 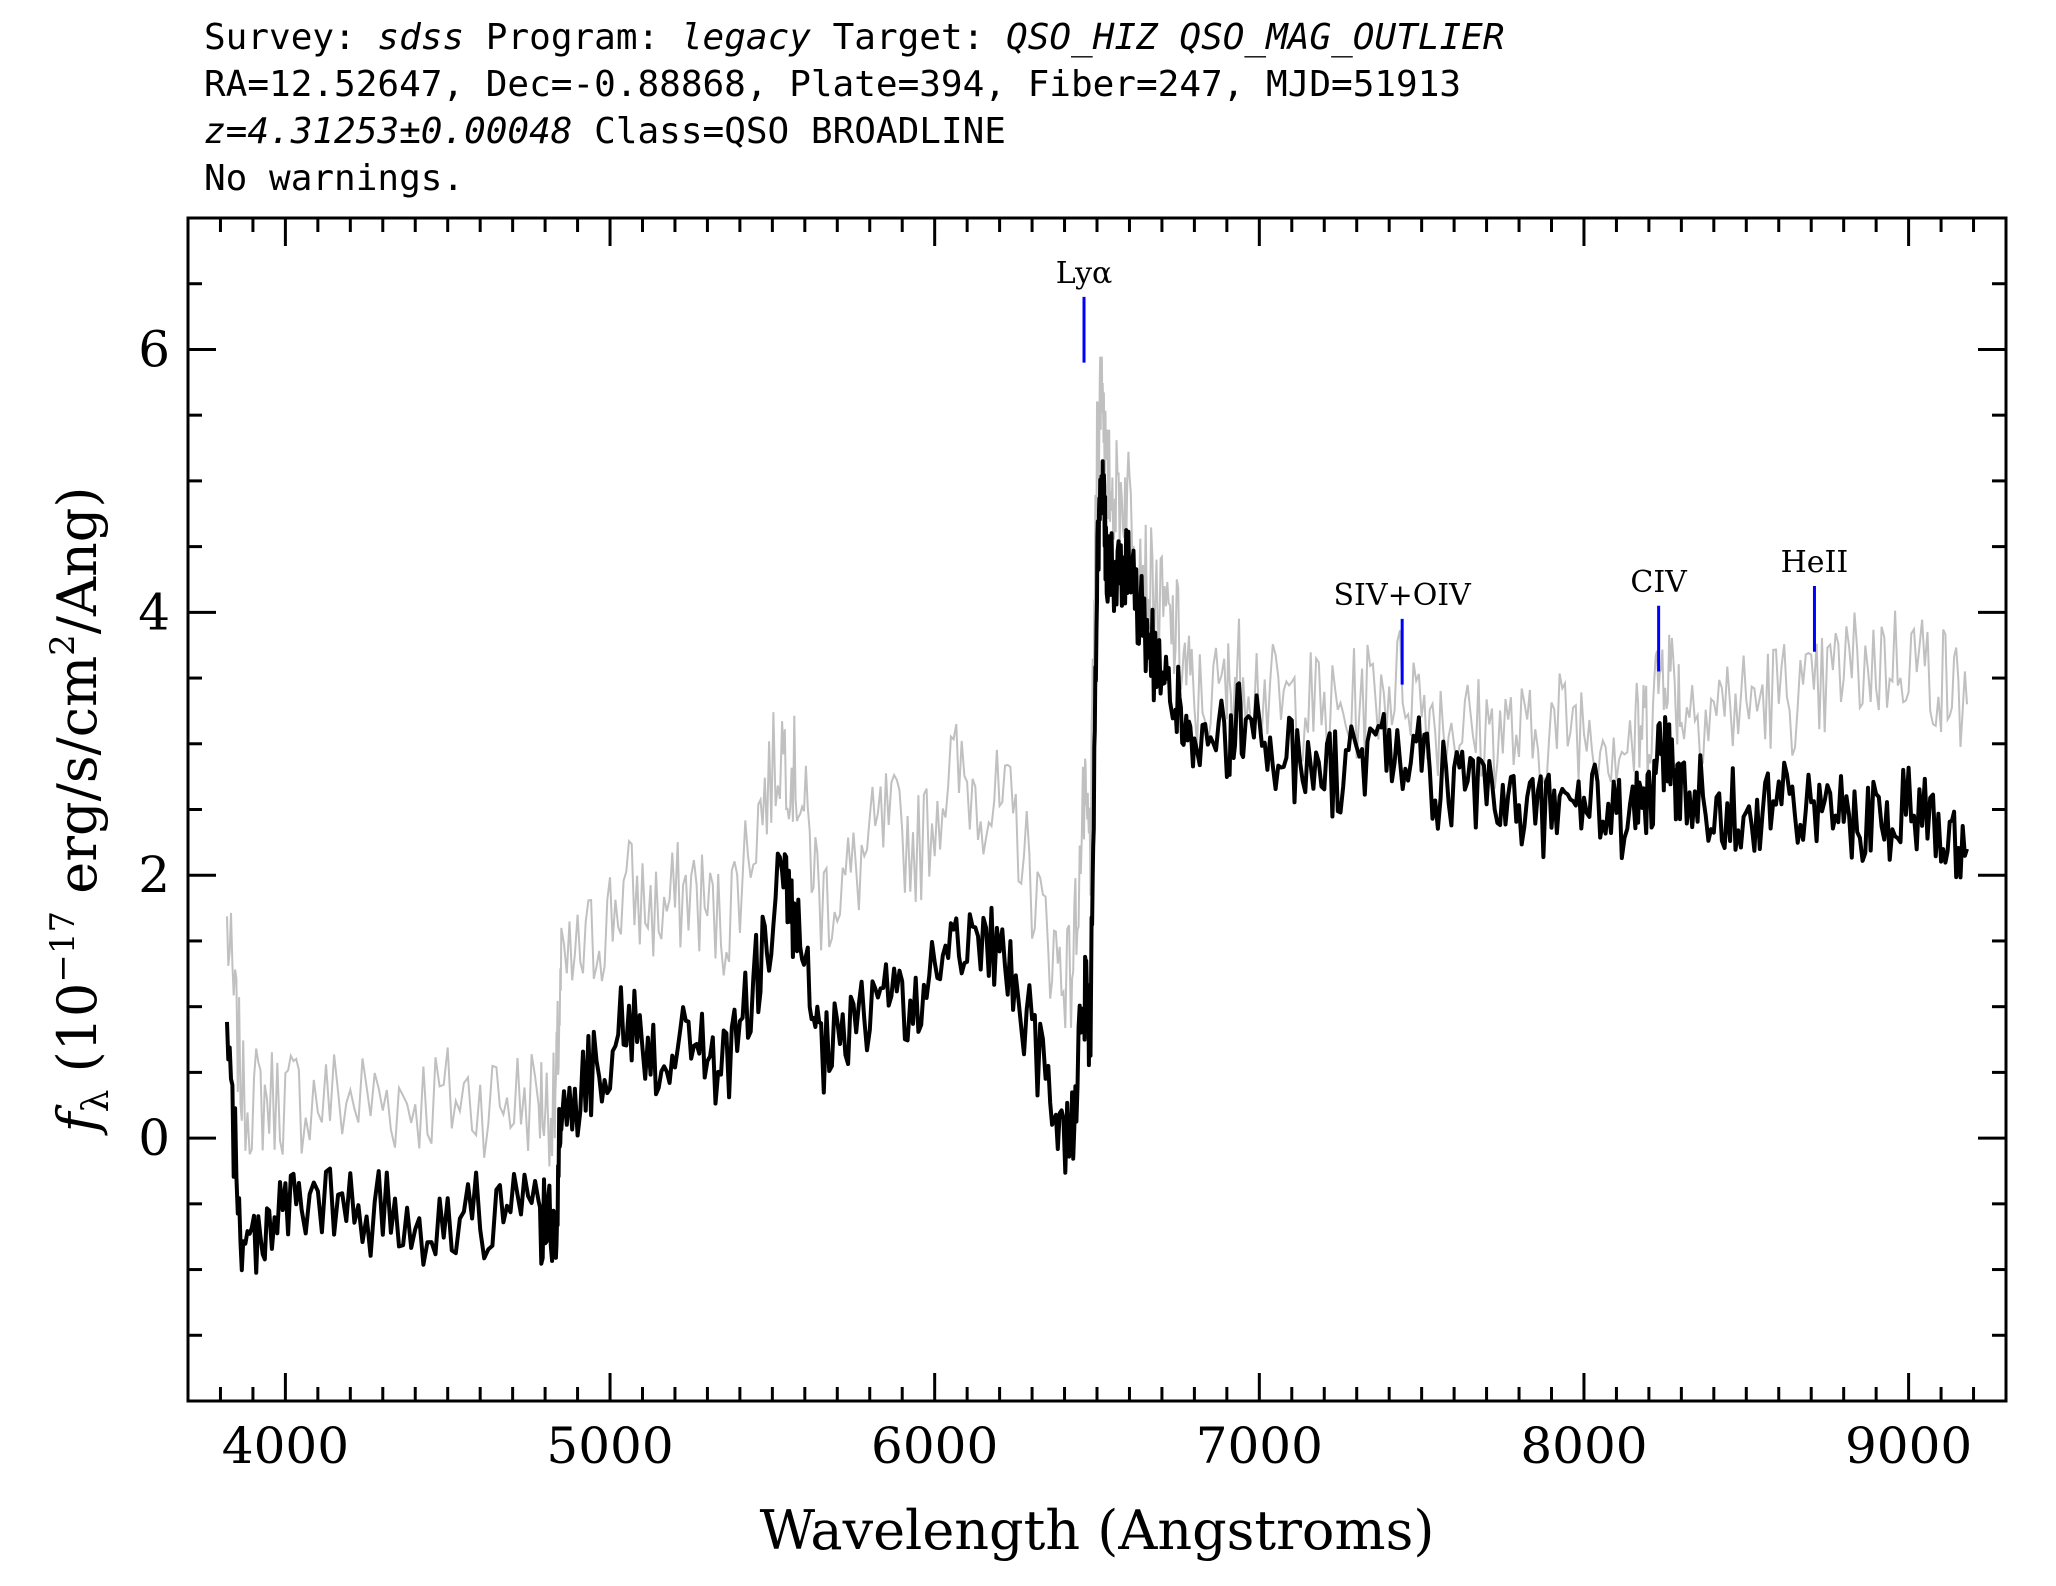 What do you see at coordinates (572, 37) in the screenshot?
I see `program-label: Program:` at bounding box center [572, 37].